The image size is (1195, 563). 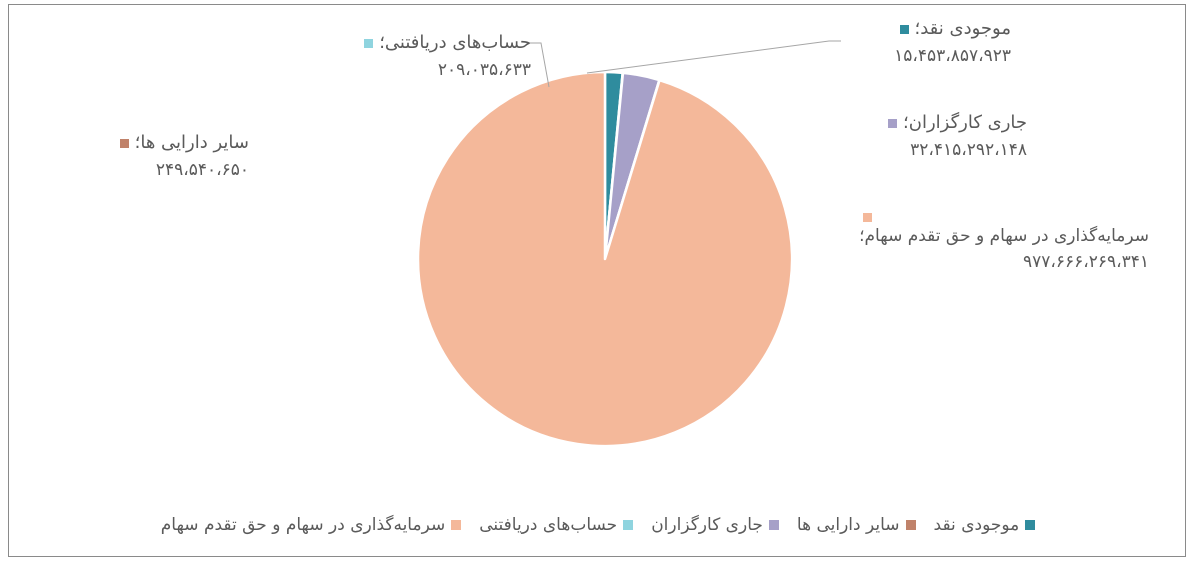 I want to click on leader-line-receivables, so click(x=539, y=65).